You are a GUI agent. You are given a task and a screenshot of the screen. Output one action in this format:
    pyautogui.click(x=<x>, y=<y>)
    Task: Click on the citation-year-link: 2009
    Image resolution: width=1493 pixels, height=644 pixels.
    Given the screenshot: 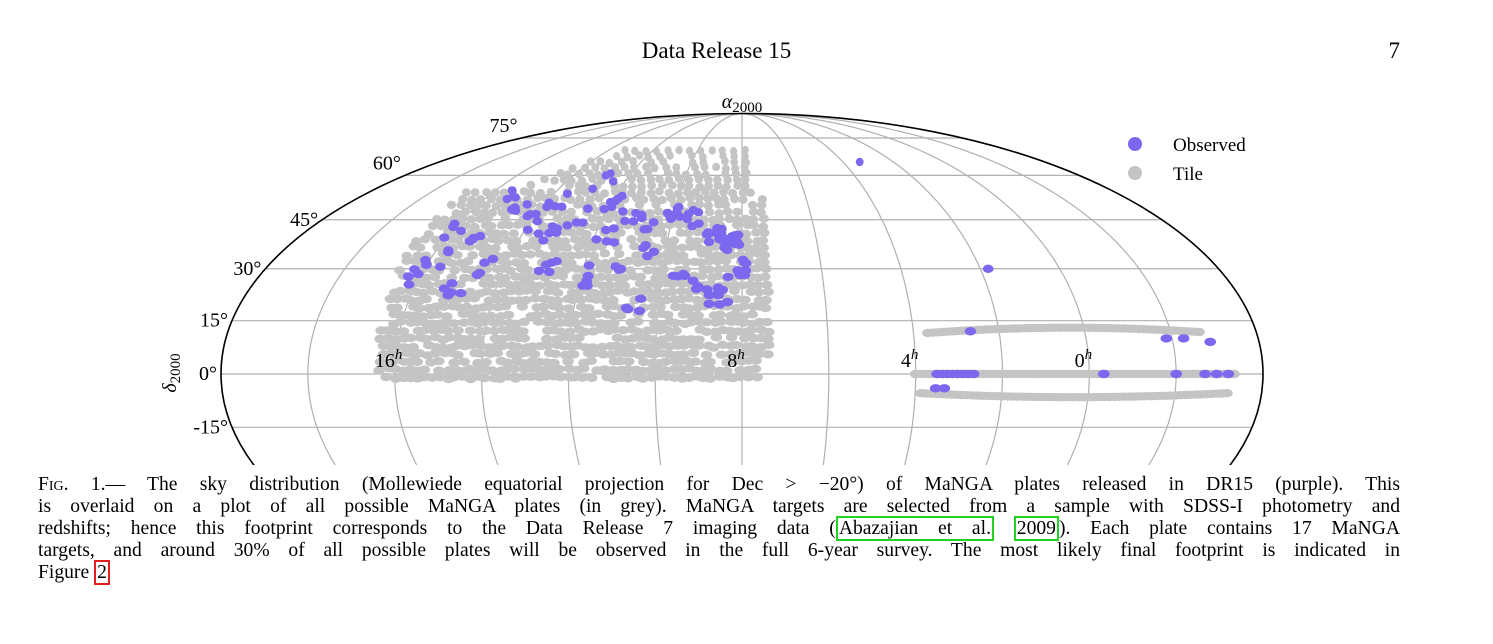 What is the action you would take?
    pyautogui.click(x=1036, y=528)
    